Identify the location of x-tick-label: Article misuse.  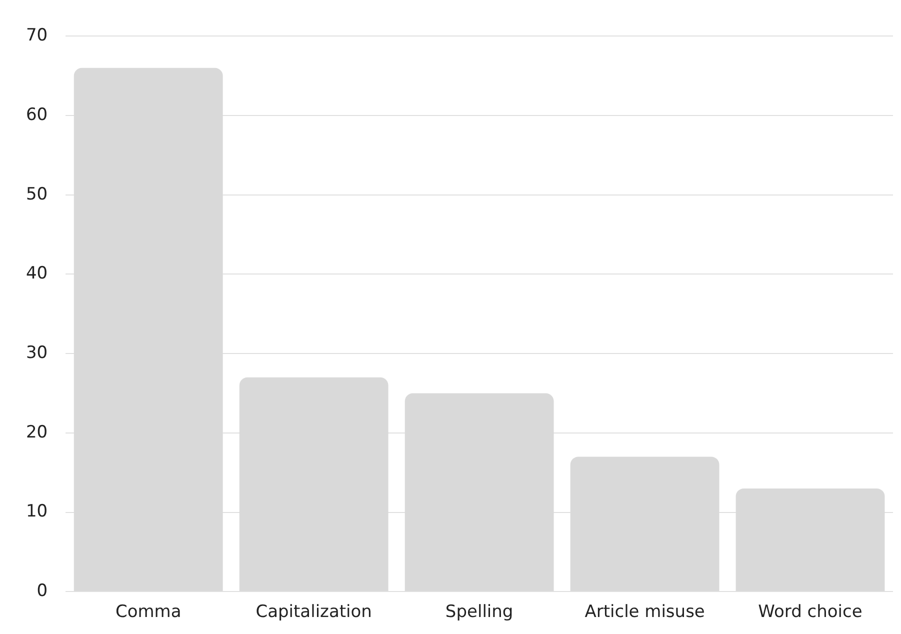
(644, 612).